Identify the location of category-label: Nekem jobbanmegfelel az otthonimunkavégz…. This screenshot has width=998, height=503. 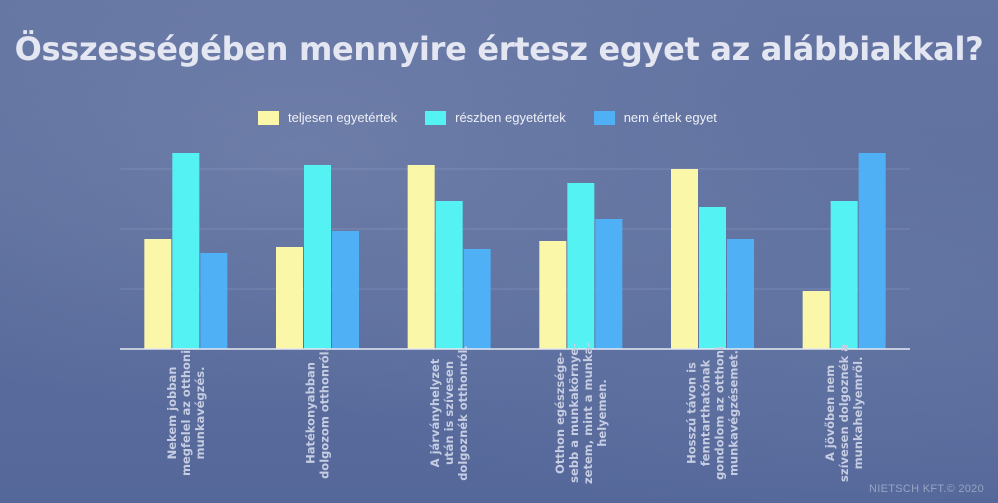
(186, 413).